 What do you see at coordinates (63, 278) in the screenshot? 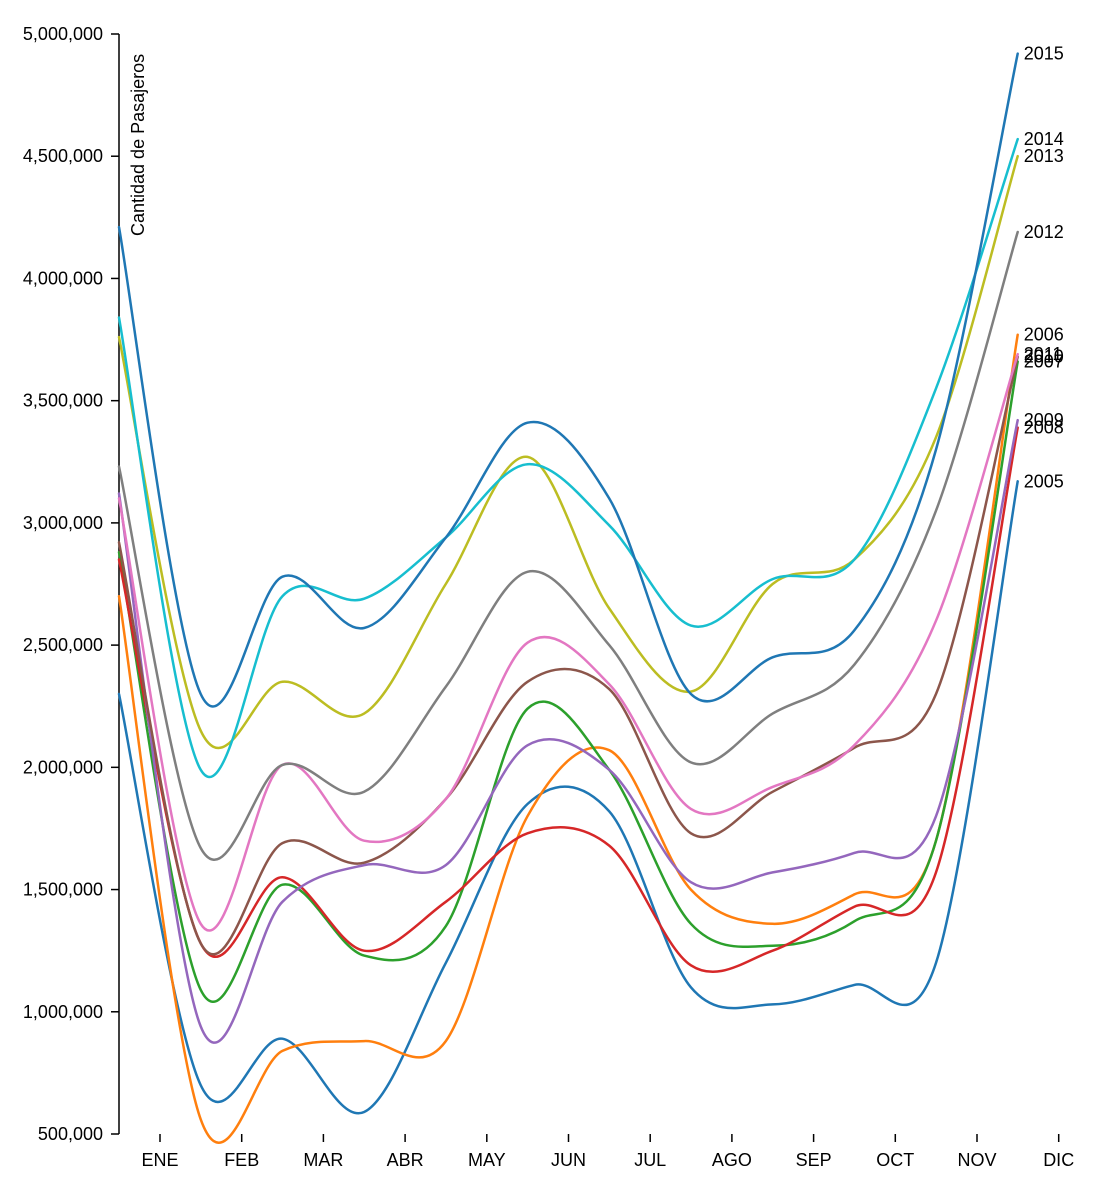
I see `y-tick-label: 4,000,000` at bounding box center [63, 278].